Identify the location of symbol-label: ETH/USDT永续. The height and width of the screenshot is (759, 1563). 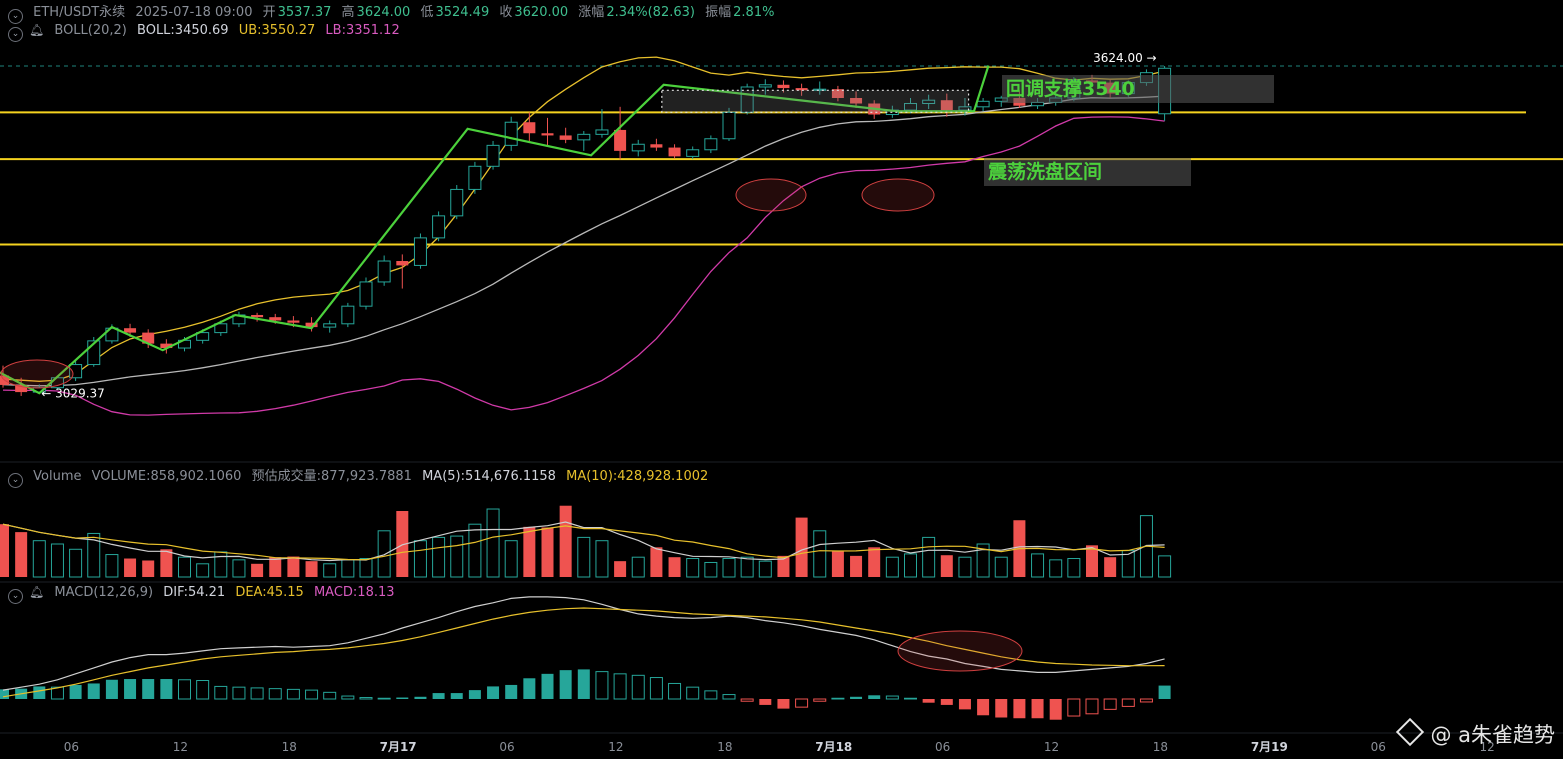
(79, 12).